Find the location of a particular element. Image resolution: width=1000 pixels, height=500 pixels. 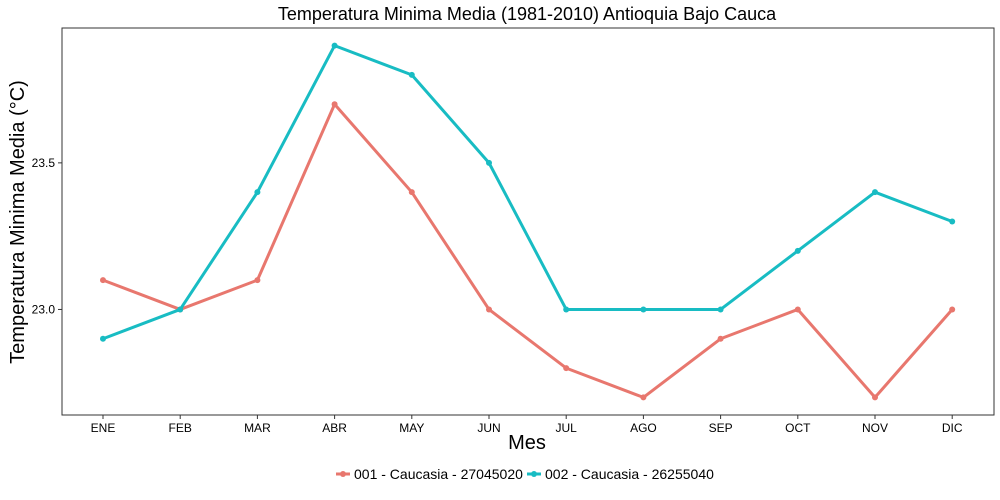

data-point-2-oct is located at coordinates (797, 250).